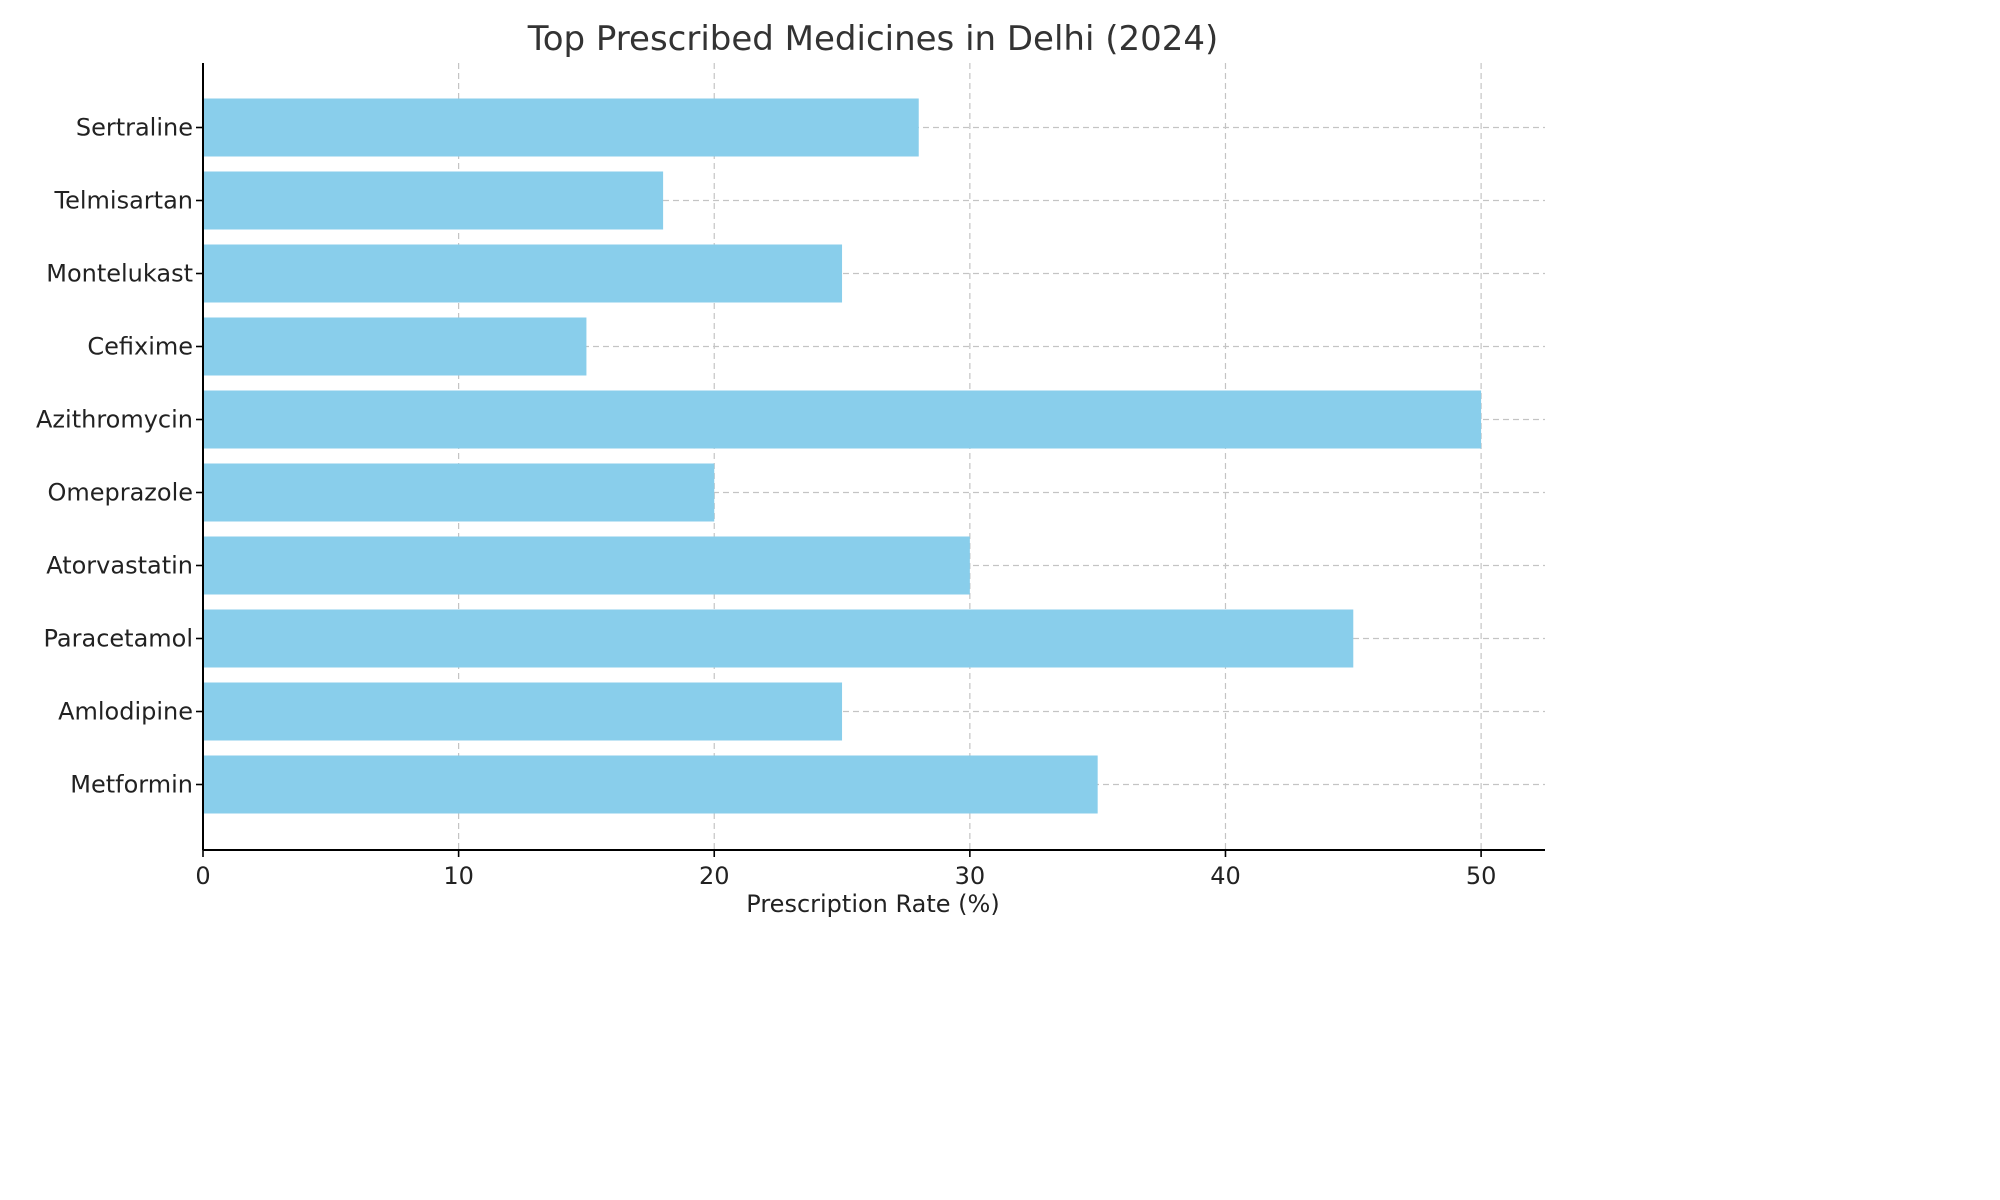 The width and height of the screenshot is (2000, 1200). What do you see at coordinates (131, 785) in the screenshot?
I see `y-tick-label: Metformin` at bounding box center [131, 785].